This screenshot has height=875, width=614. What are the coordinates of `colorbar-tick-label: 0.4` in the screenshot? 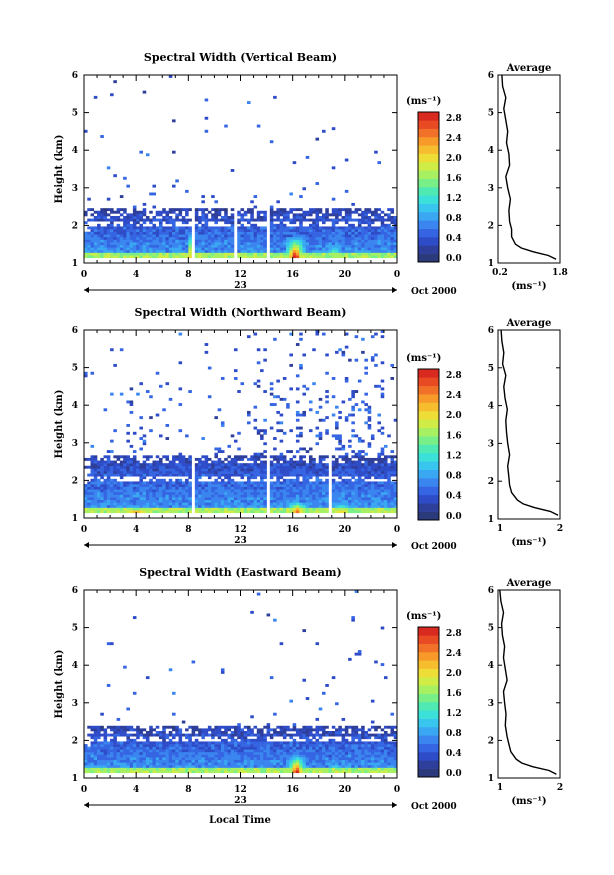 It's located at (454, 497).